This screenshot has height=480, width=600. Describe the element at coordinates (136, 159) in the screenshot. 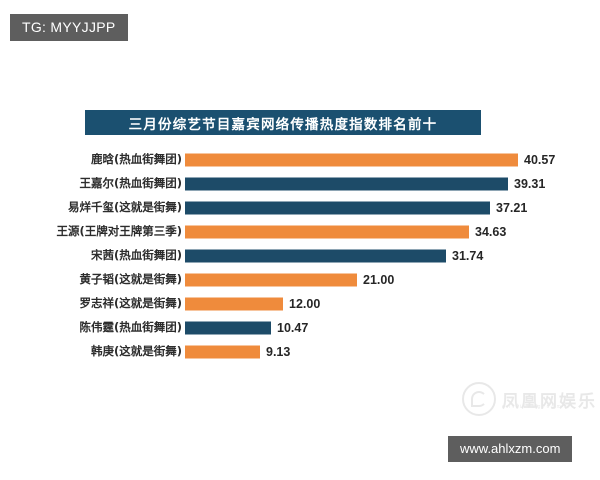

I see `bar-category-label: 鹿晗(热血街舞团)` at that location.